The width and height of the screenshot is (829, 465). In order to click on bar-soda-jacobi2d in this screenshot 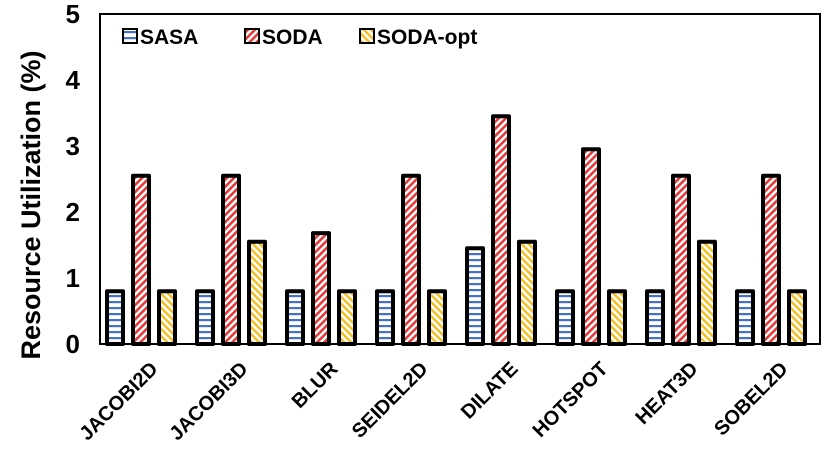, I will do `click(141, 259)`.